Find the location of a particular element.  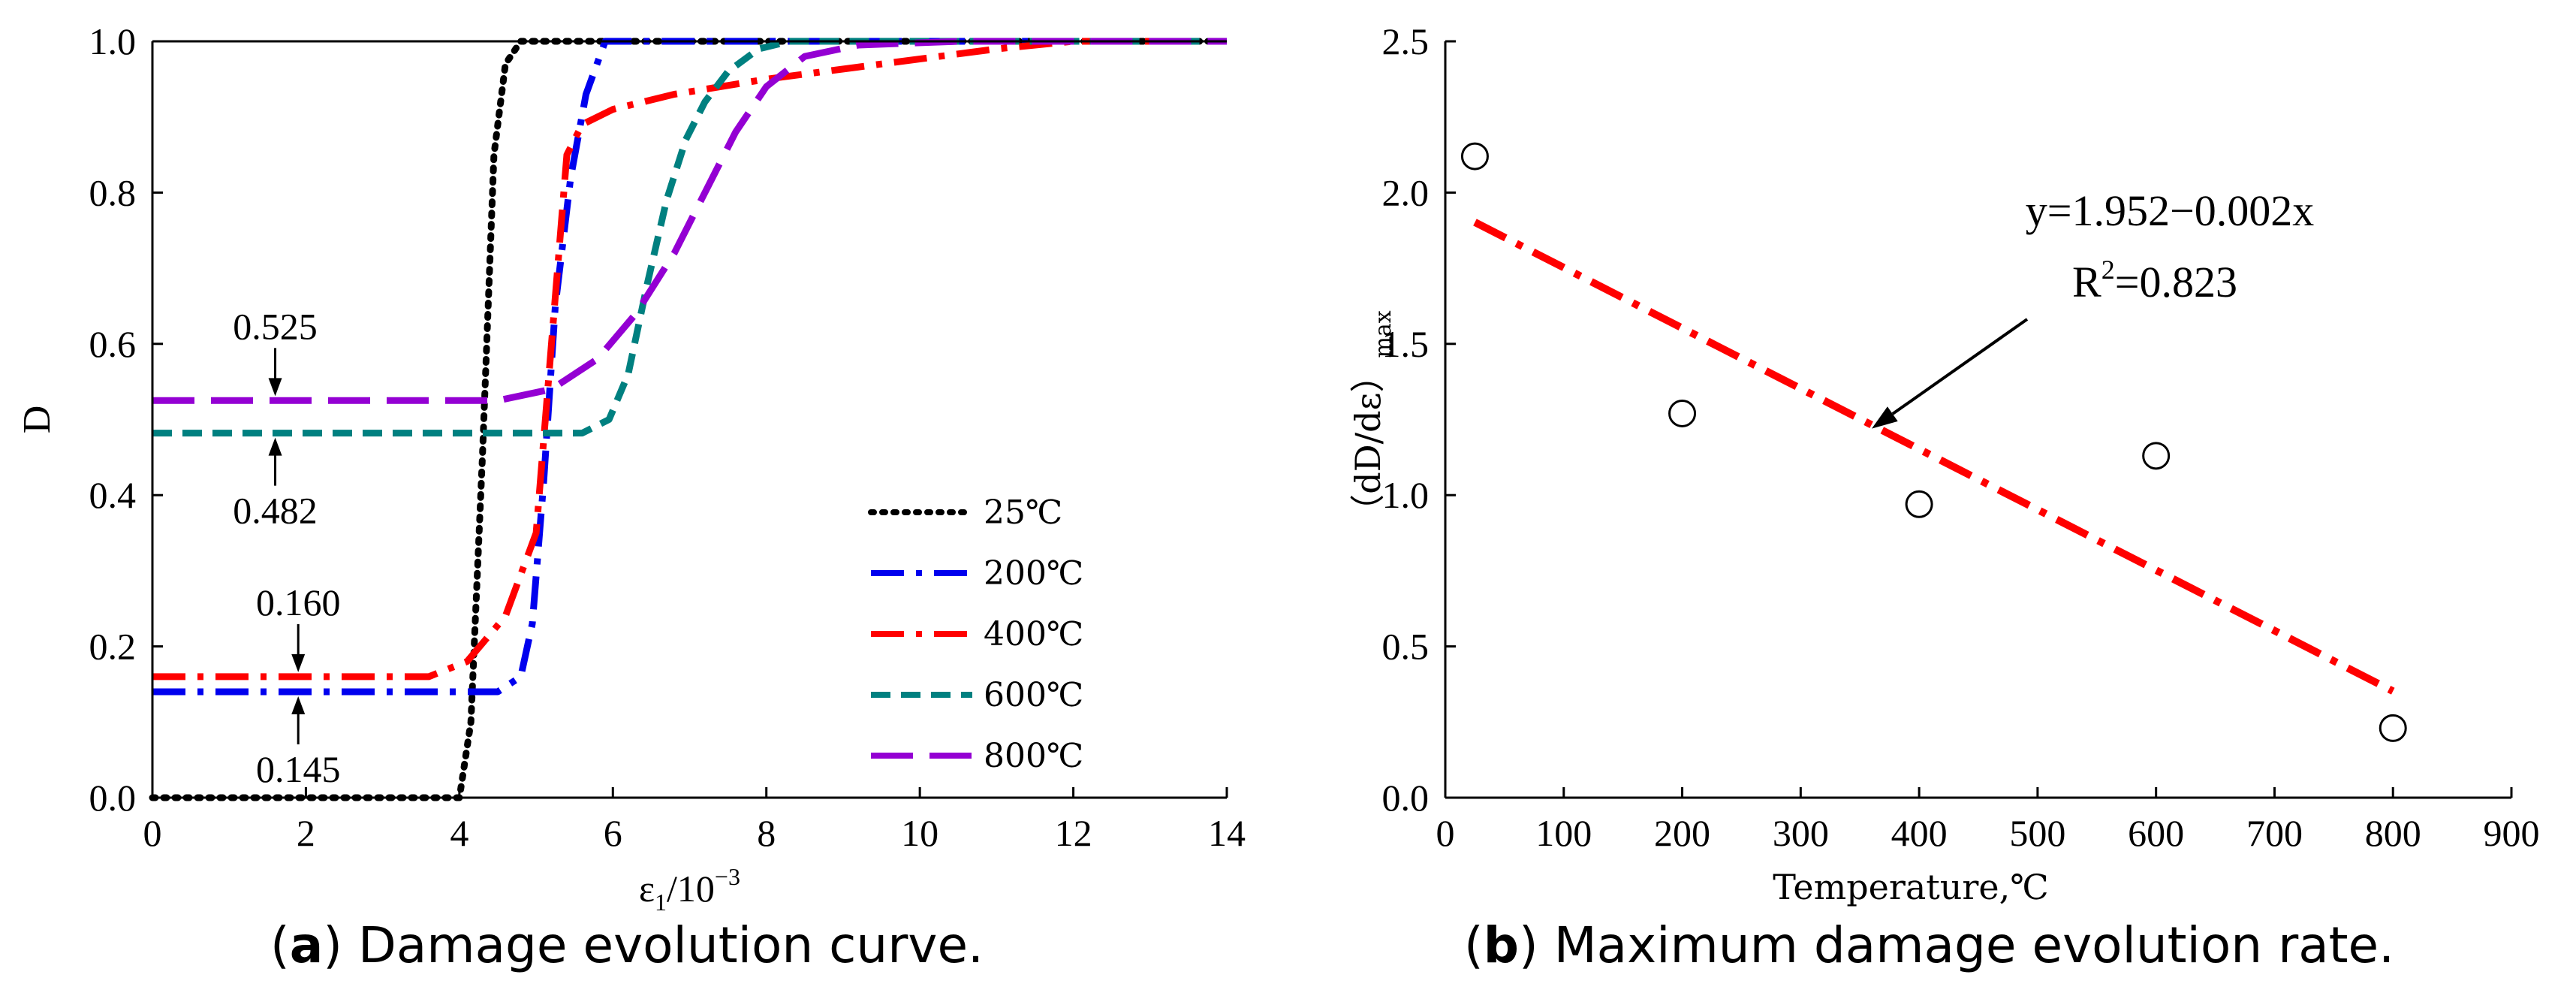

annotation-label: 0.525 is located at coordinates (275, 326).